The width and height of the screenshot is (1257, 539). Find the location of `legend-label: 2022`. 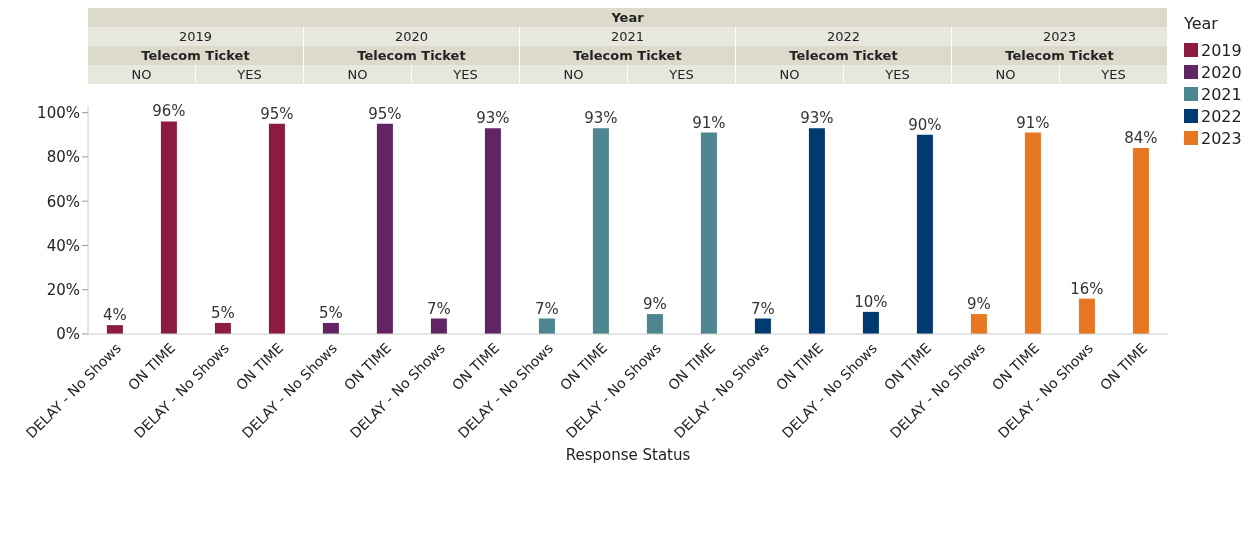

legend-label: 2022 is located at coordinates (1221, 116).